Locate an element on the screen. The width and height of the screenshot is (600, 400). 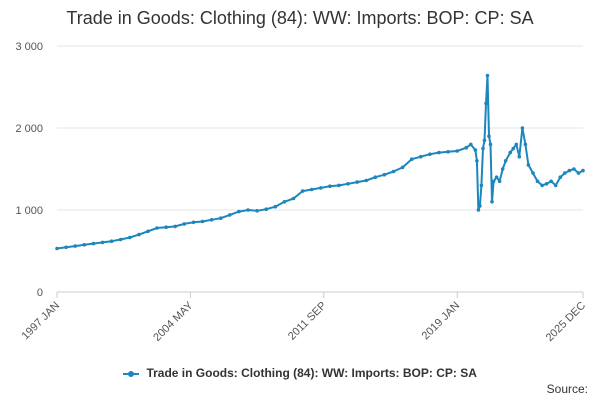
x-tick-label: 2004 MAY is located at coordinates (173, 321).